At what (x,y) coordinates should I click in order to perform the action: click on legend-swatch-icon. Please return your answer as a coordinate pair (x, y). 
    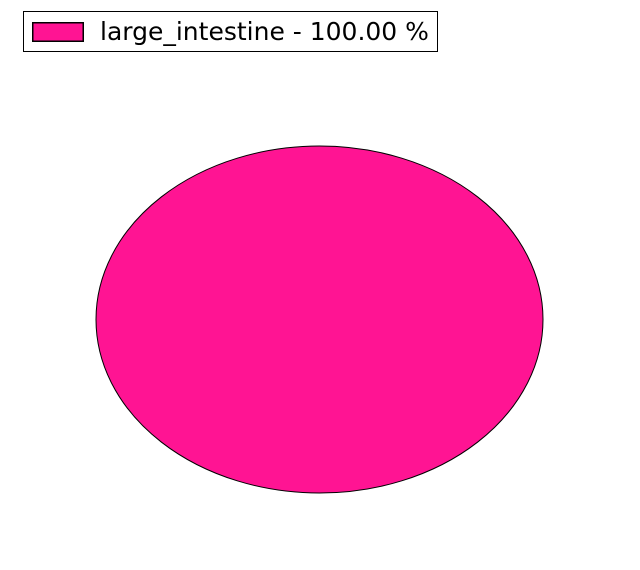
    Looking at the image, I should click on (58, 31).